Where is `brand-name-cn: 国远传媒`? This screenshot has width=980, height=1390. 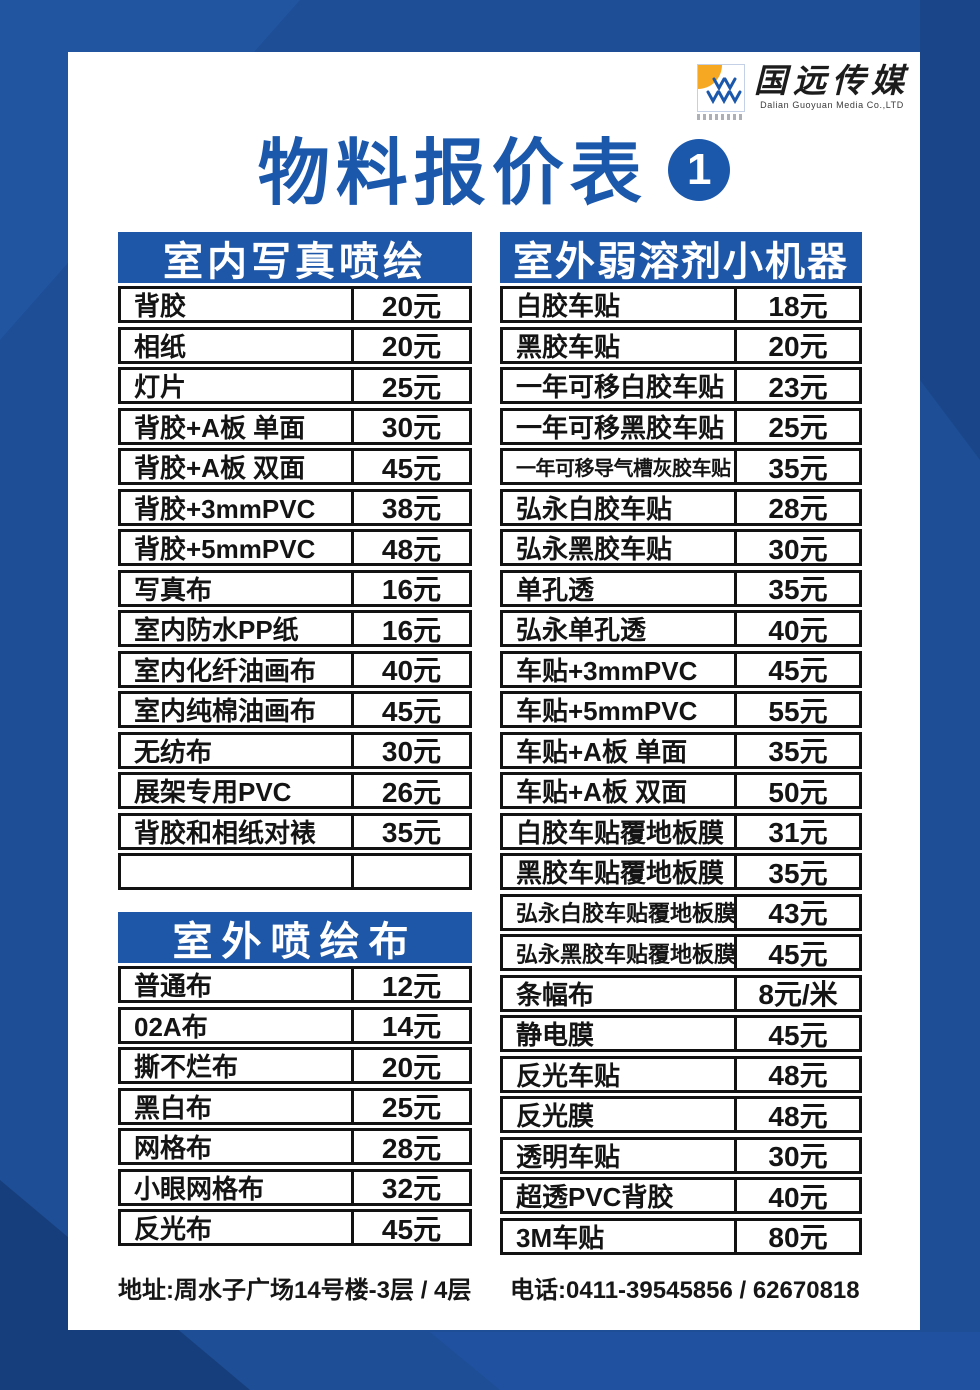 brand-name-cn: 国远传媒 is located at coordinates (832, 80).